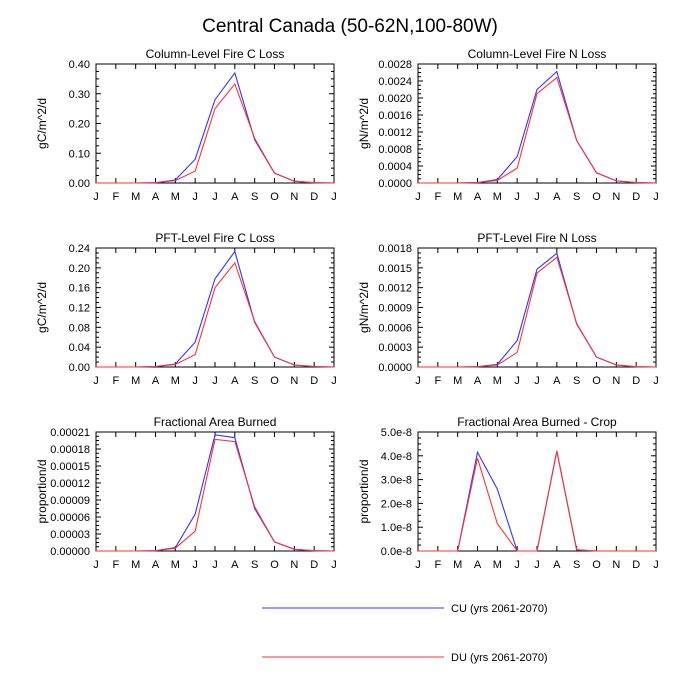 Image resolution: width=700 pixels, height=700 pixels. What do you see at coordinates (70, 467) in the screenshot?
I see `y-tick-label: 0.00015` at bounding box center [70, 467].